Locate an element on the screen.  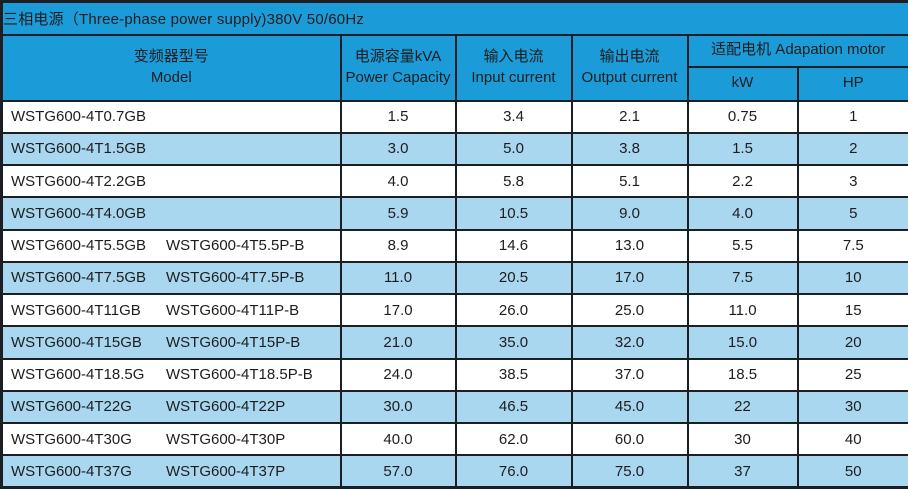
table-row: WSTG600-4T4.0GB 5.9 10.5 9.0 4.0 5 is located at coordinates (454, 213).